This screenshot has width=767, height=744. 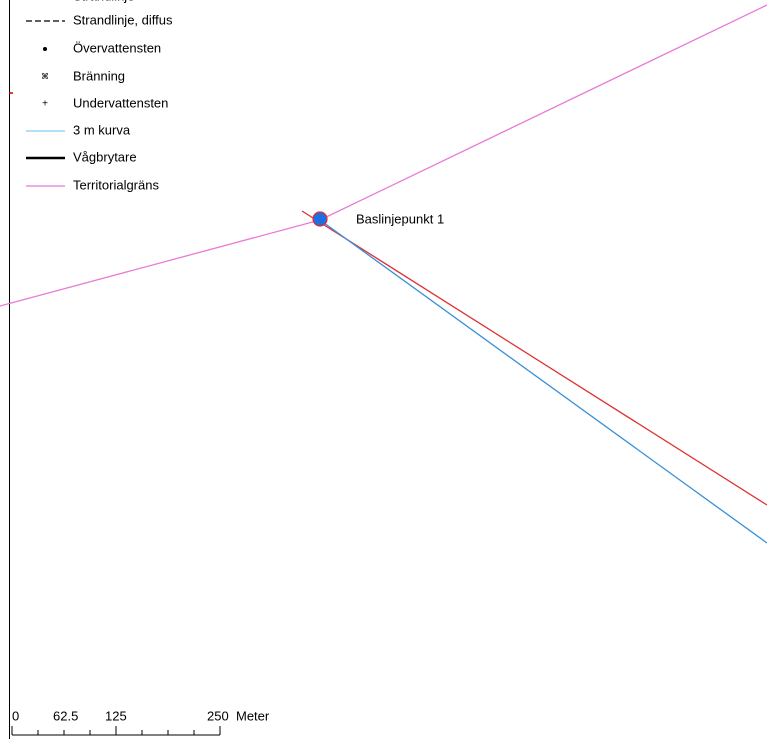 What do you see at coordinates (116, 184) in the screenshot?
I see `legend-label: Territorialgräns` at bounding box center [116, 184].